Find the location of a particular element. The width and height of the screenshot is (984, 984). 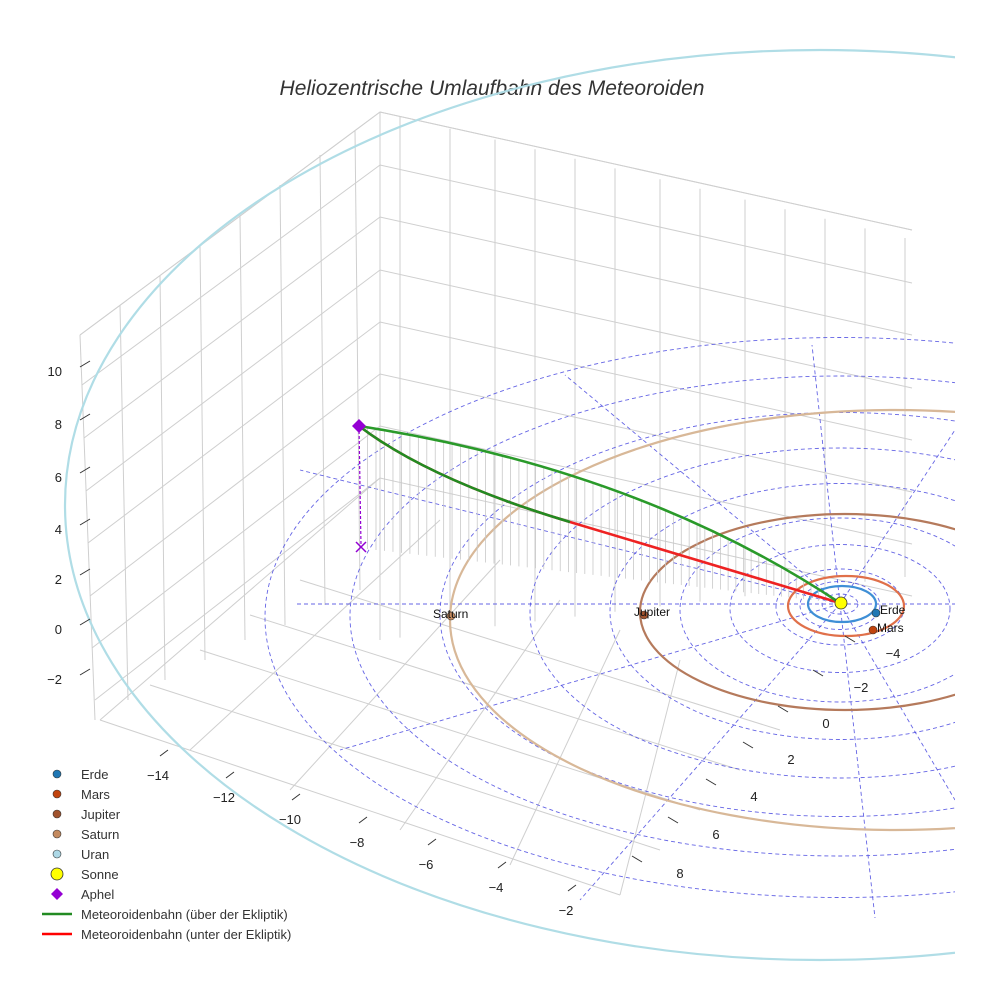

legend-label: Meteoroidenbahn (über der Ekliptik) is located at coordinates (184, 914).